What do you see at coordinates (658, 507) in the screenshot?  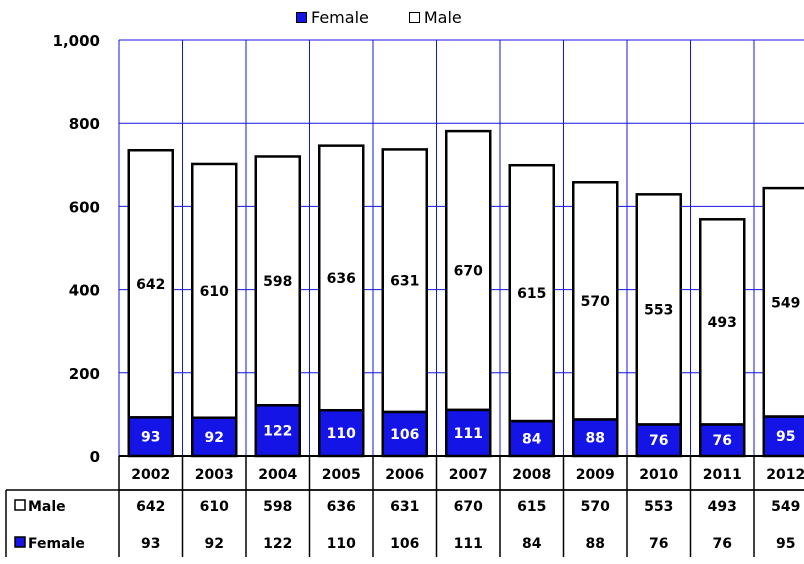 I see `table-value-male: 553` at bounding box center [658, 507].